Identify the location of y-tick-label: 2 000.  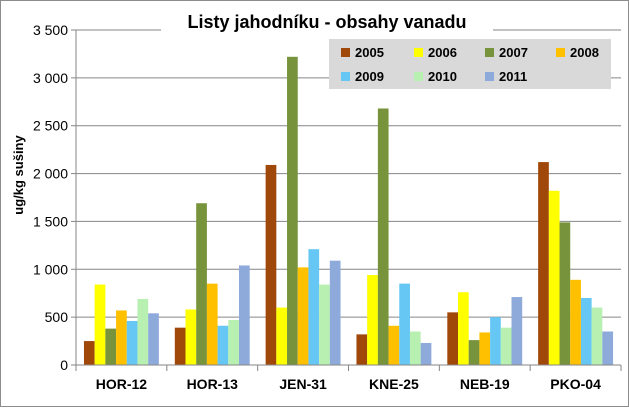
(50, 174).